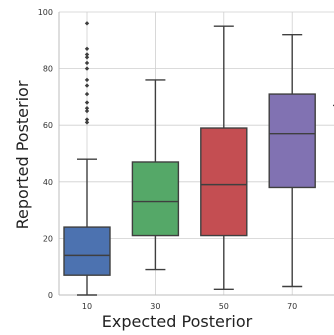  Describe the element at coordinates (224, 306) in the screenshot. I see `x-tick-label-50: 50` at that location.